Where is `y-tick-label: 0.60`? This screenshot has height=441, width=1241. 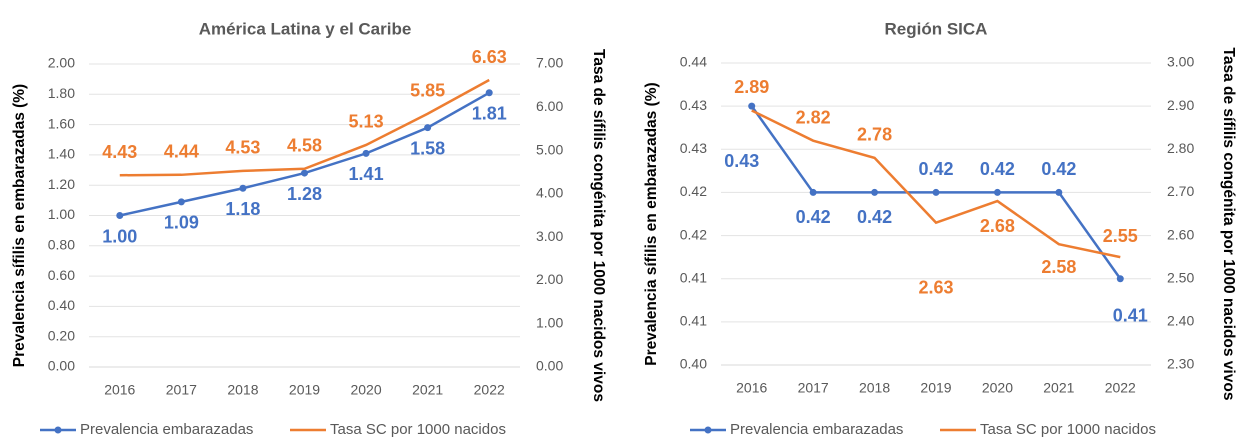
y-tick-label: 0.60 is located at coordinates (61, 275).